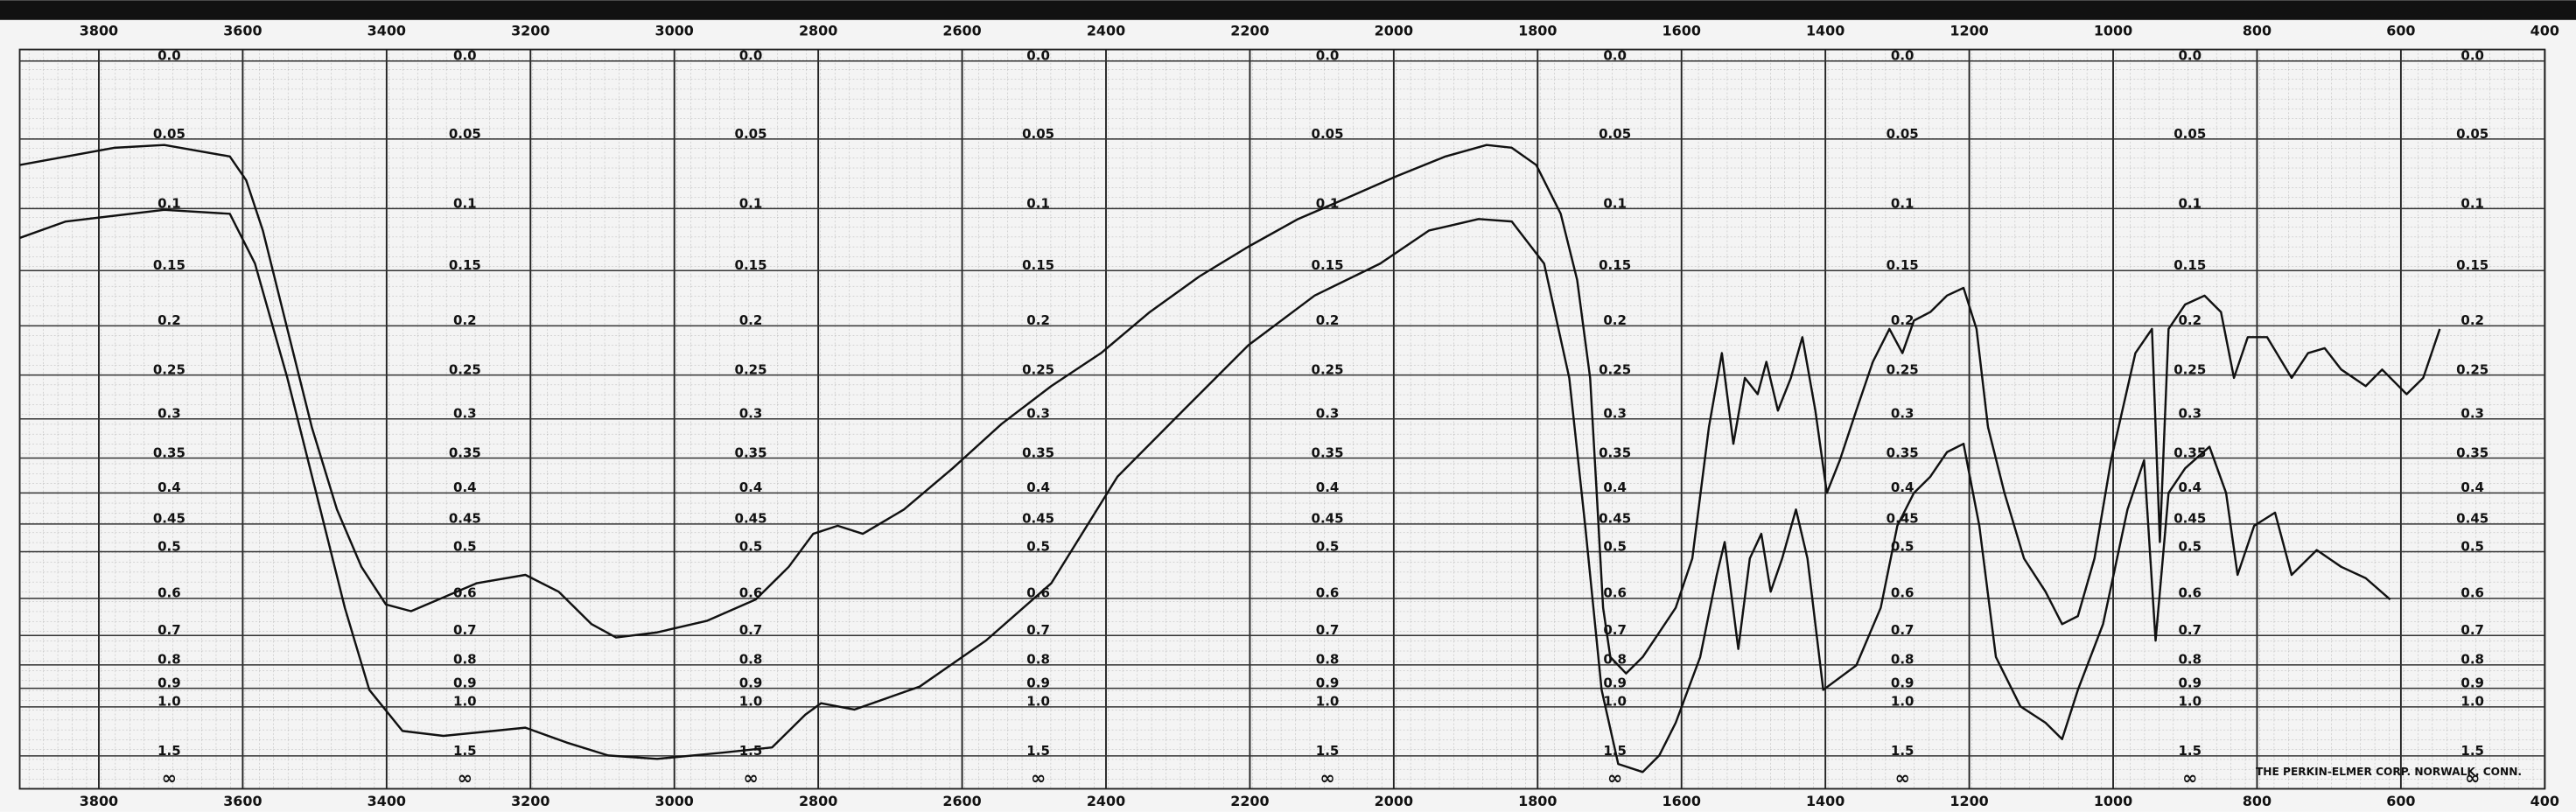  I want to click on x-tick-label-bottom: 3600, so click(242, 801).